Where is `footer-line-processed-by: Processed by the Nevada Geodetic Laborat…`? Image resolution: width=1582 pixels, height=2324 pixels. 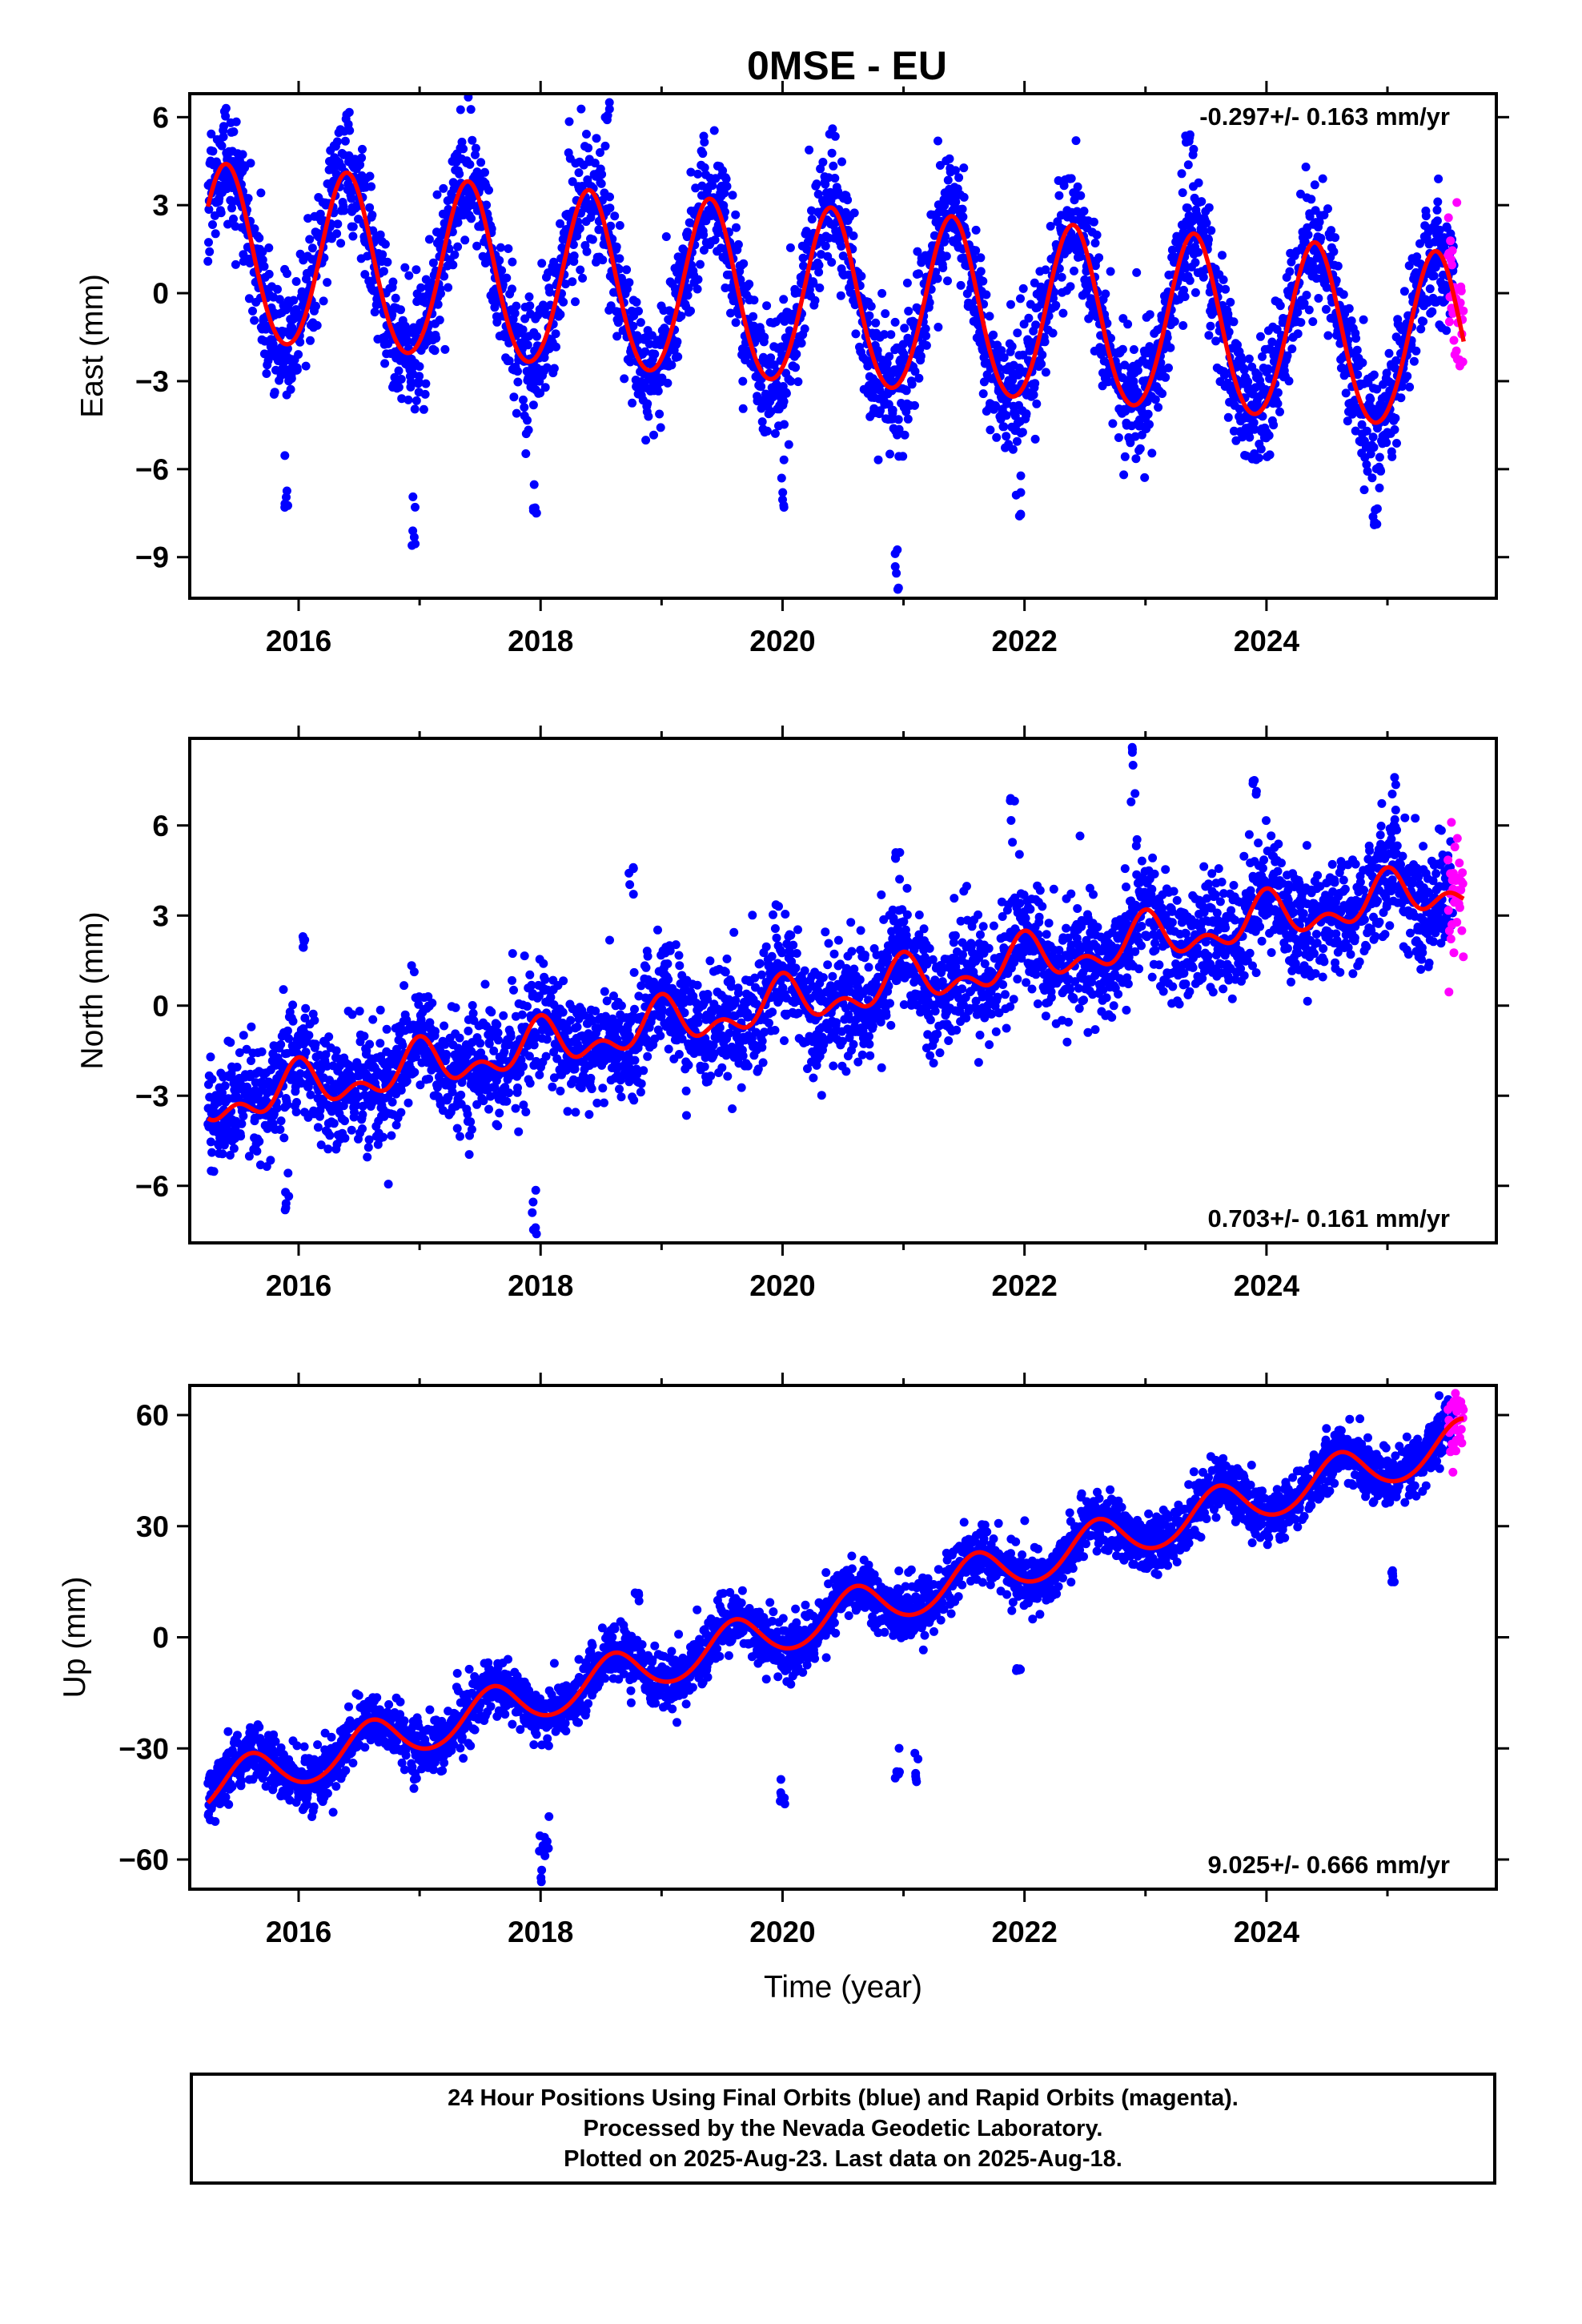
footer-line-processed-by: Processed by the Nevada Geodetic Laborat… is located at coordinates (843, 2128).